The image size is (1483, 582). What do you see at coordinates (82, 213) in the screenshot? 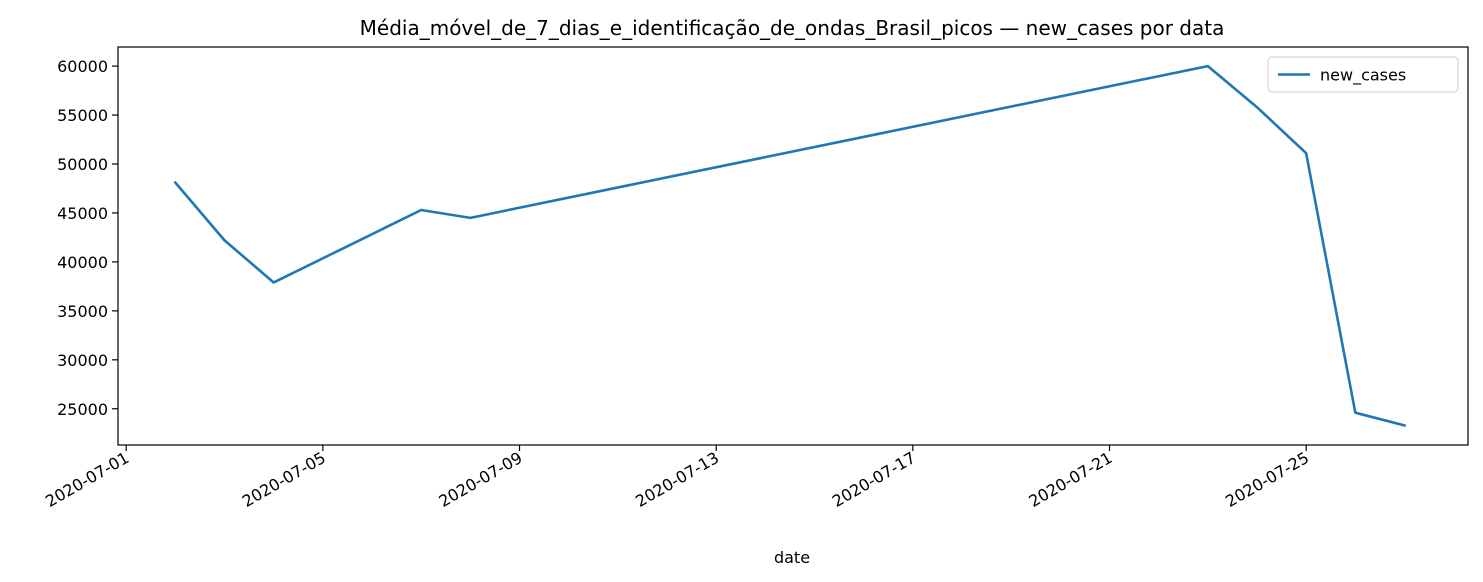
I see `y-tick-label: 45000` at bounding box center [82, 213].